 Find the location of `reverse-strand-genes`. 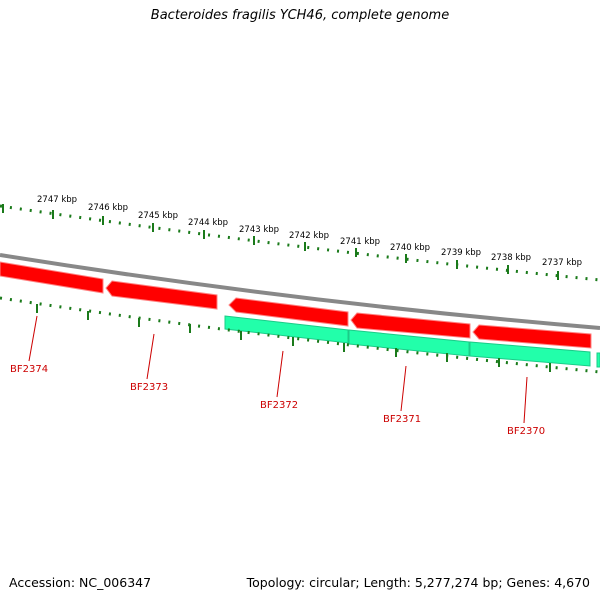

reverse-strand-genes is located at coordinates (412, 341).